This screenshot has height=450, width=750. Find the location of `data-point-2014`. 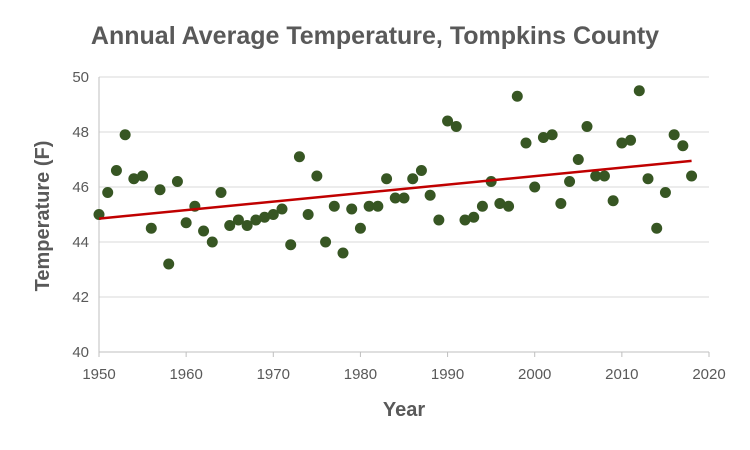

data-point-2014 is located at coordinates (657, 228).